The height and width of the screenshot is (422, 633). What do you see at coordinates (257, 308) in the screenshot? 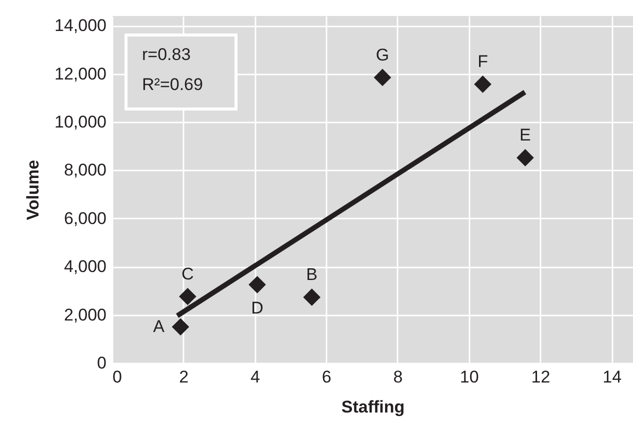
I see `annotation: D` at bounding box center [257, 308].